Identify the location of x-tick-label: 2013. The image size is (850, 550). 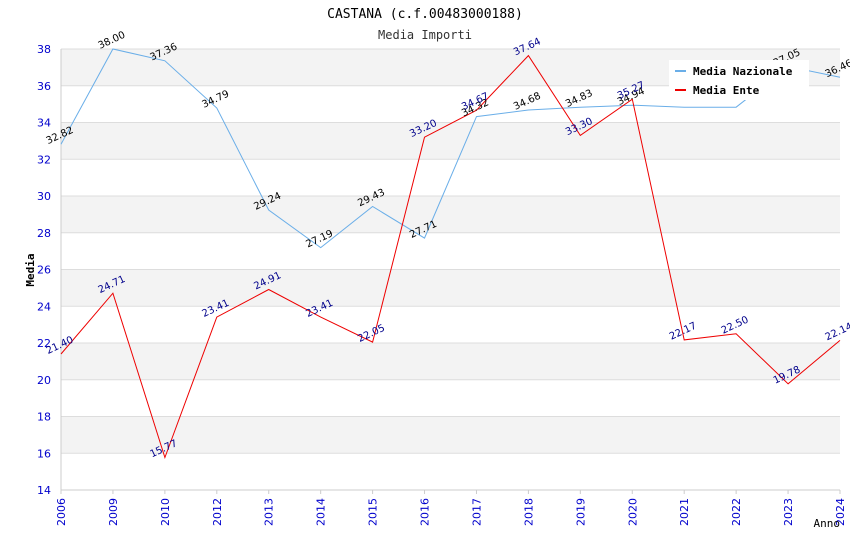
(269, 512).